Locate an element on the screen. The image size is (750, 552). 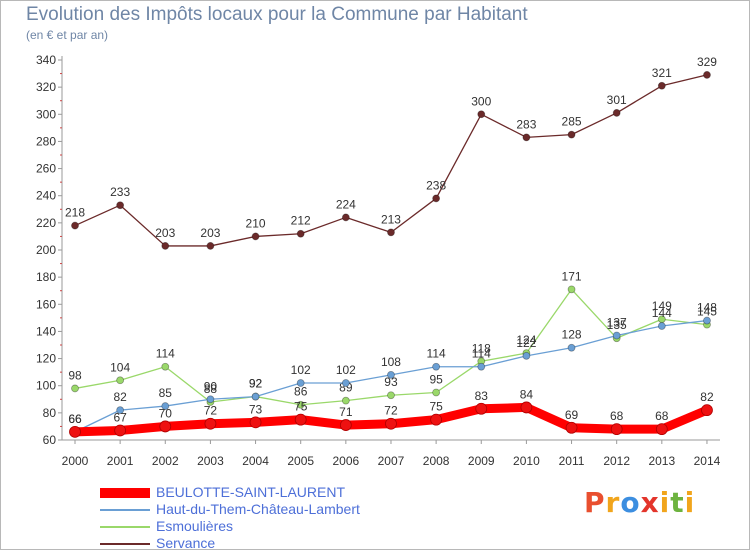
x-tick-label: 2004 is located at coordinates (255, 461).